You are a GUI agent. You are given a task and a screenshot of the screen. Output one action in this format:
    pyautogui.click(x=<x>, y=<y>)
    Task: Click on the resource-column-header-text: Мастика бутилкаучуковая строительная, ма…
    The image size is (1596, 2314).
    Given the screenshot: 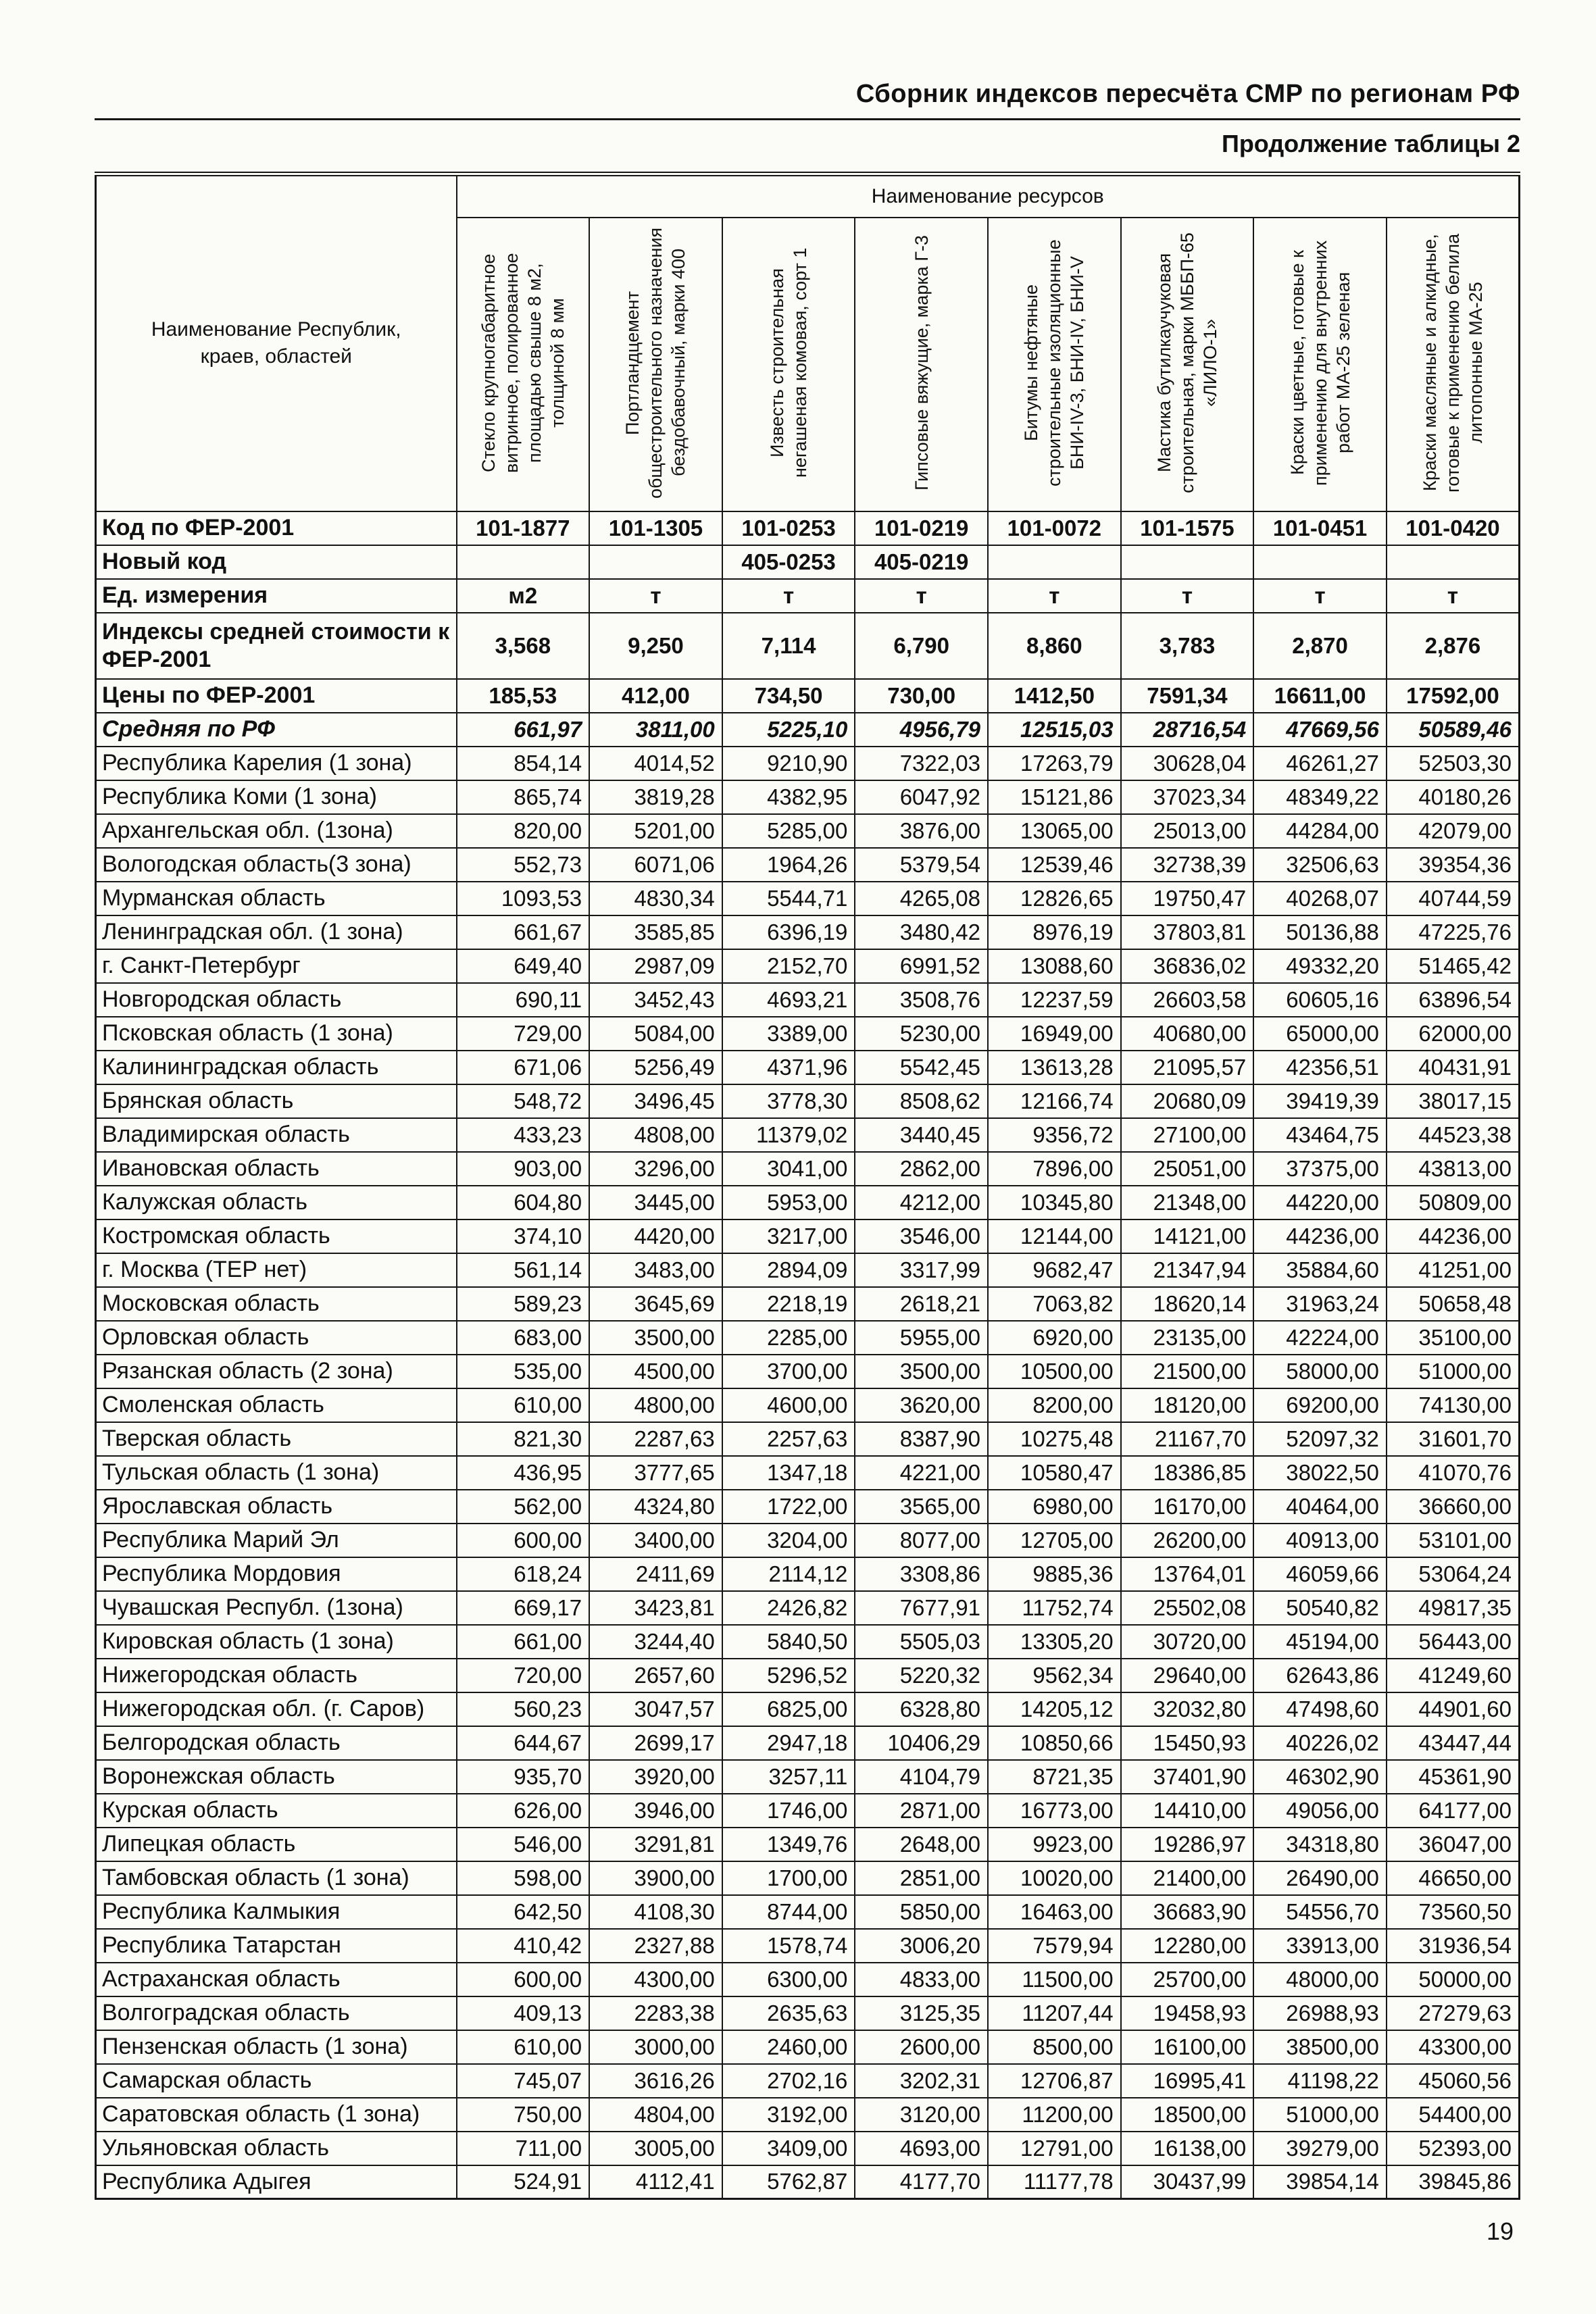 What is the action you would take?
    pyautogui.click(x=1186, y=363)
    